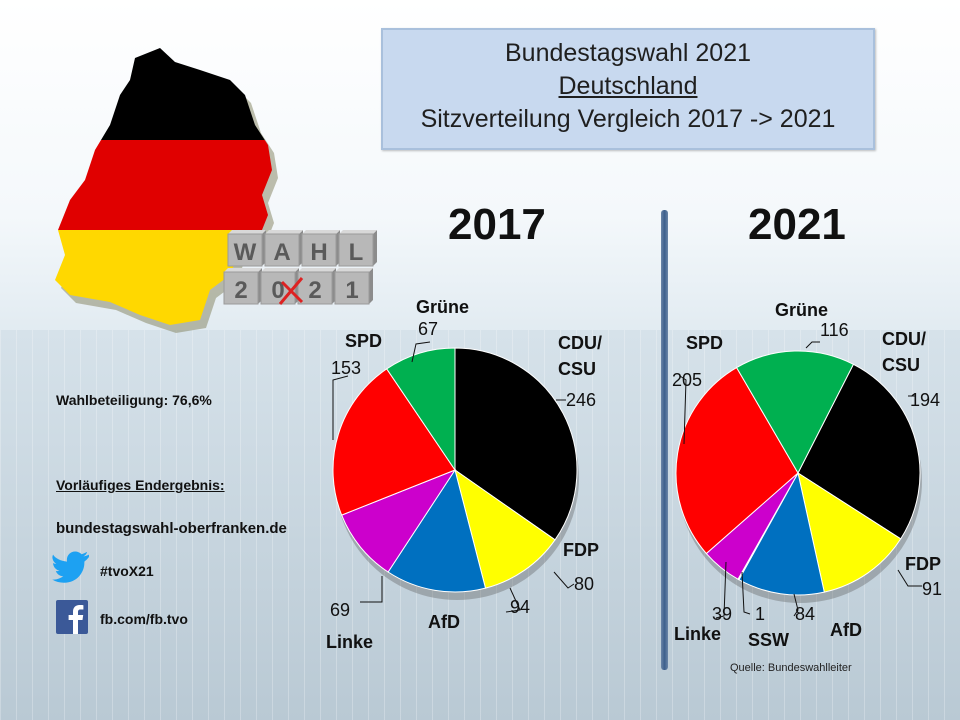  I want to click on facebook-icon, so click(72, 617).